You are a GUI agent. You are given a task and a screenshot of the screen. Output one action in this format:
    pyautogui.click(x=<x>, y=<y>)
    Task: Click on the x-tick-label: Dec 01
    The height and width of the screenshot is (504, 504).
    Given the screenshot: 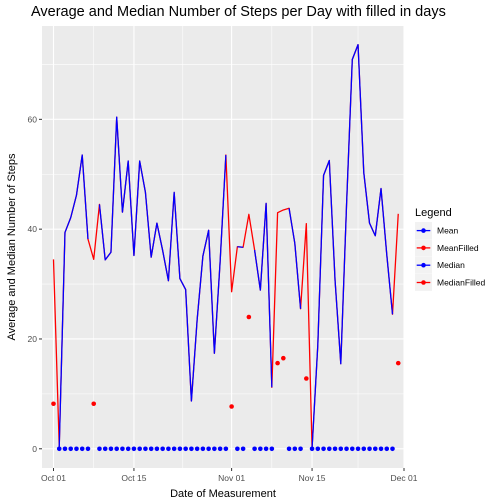 What is the action you would take?
    pyautogui.click(x=404, y=478)
    